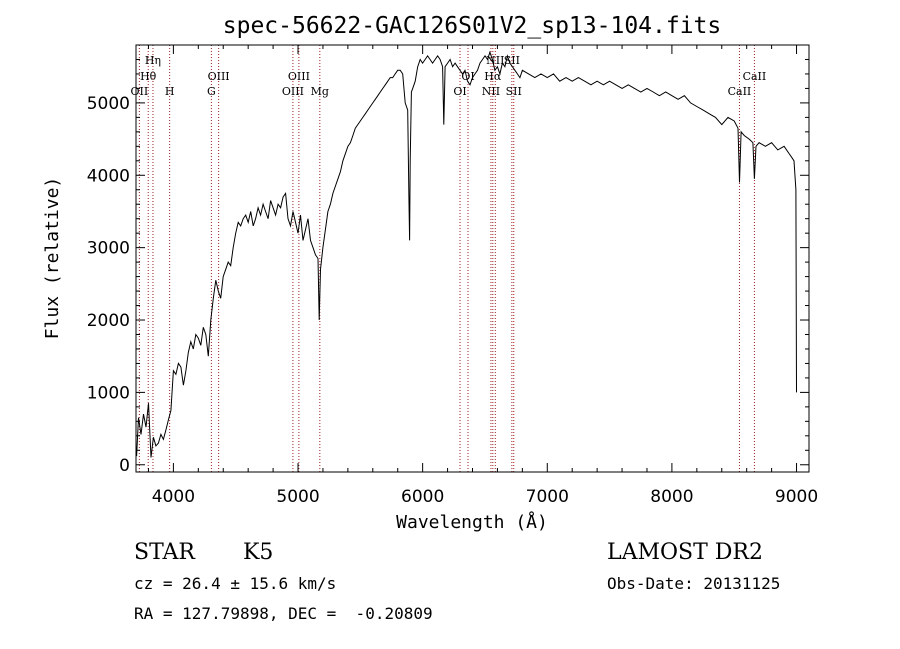 The image size is (900, 649). Describe the element at coordinates (472, 522) in the screenshot. I see `x-axis-label: Wavelength (Å)` at that location.